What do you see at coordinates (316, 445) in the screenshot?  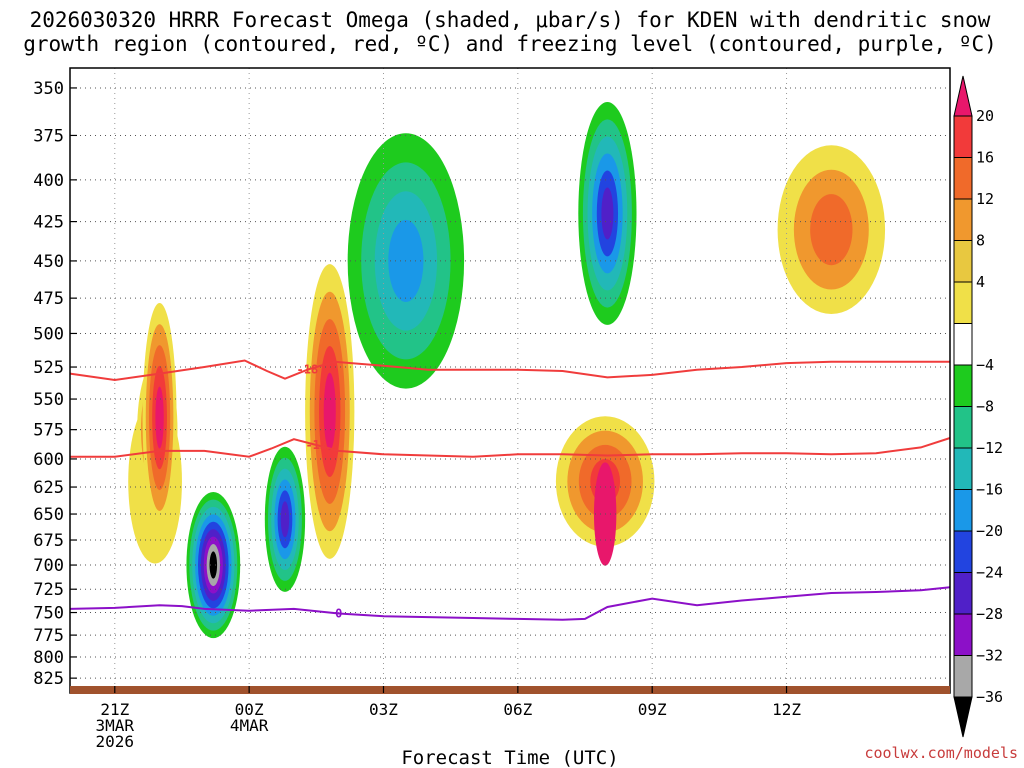 I see `contour-label--12C: -12` at bounding box center [316, 445].